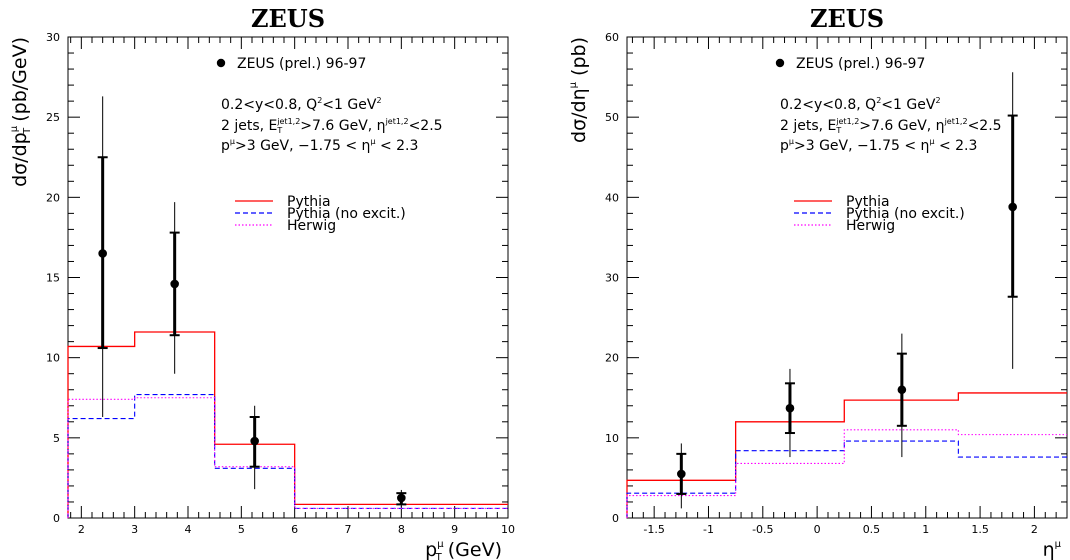 The image size is (1070, 560). Describe the element at coordinates (348, 529) in the screenshot. I see `x-tick-label: 7` at that location.